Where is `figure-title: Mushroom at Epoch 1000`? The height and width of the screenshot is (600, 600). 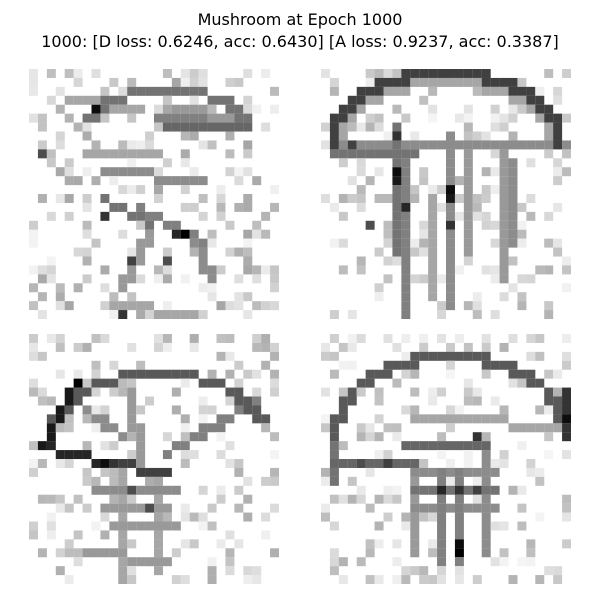
figure-title: Mushroom at Epoch 1000 is located at coordinates (300, 19).